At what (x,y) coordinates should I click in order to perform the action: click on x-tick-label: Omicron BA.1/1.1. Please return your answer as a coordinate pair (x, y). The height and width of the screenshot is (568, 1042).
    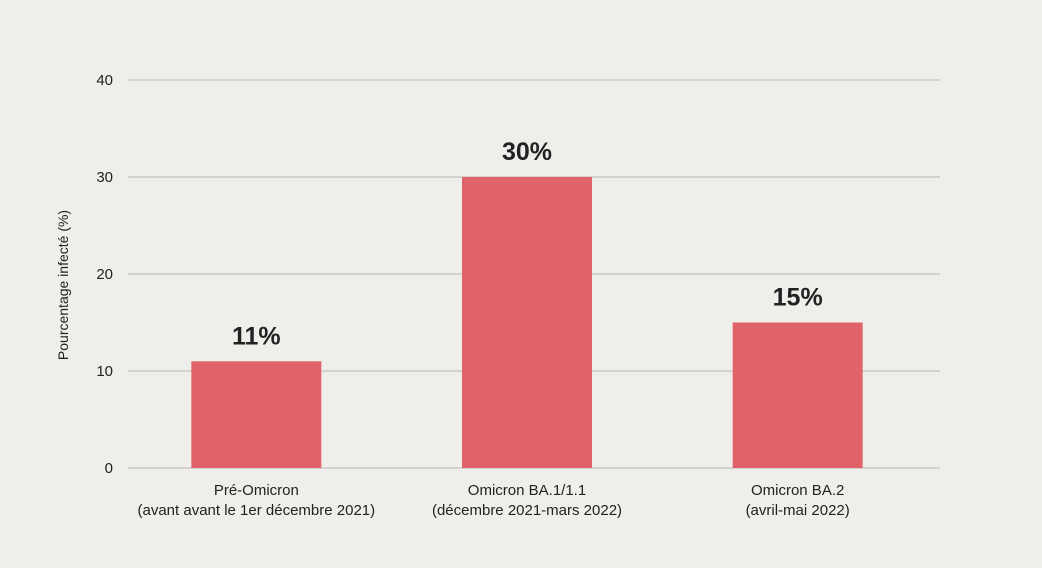
    Looking at the image, I should click on (527, 490).